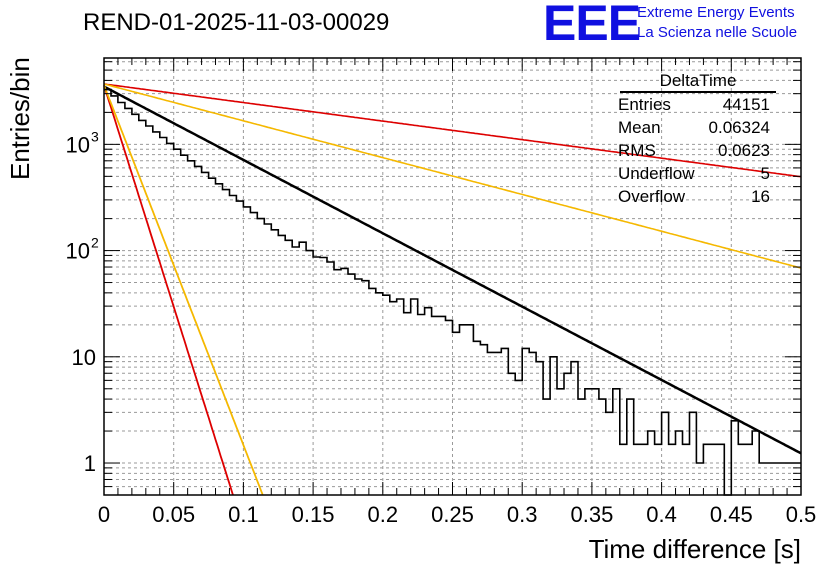 Image resolution: width=836 pixels, height=572 pixels. I want to click on fit-curve-upper-slow, so click(452, 130).